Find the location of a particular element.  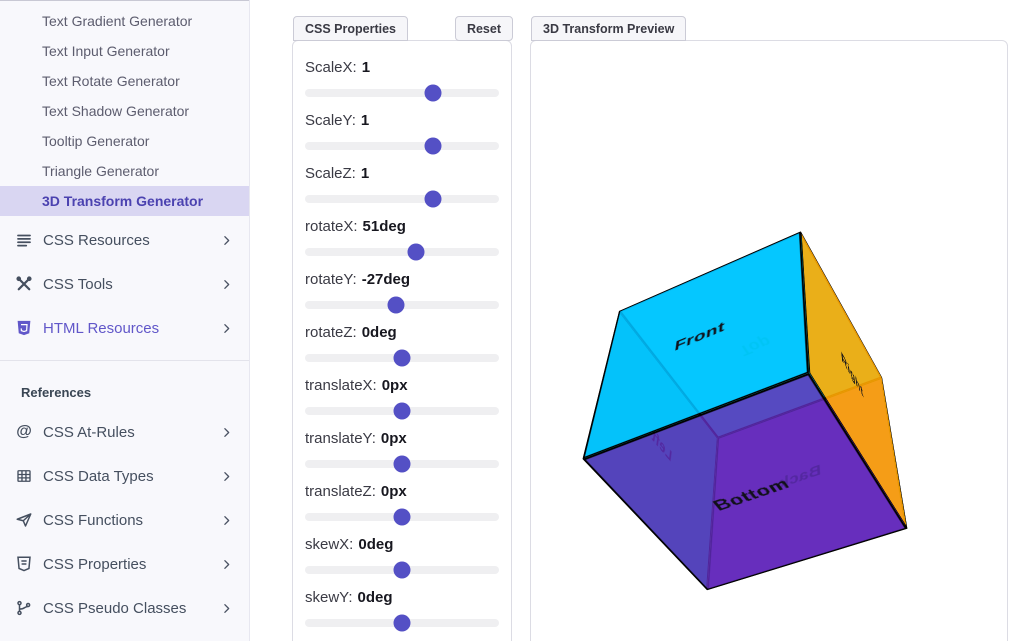

slider-label: rotateX: 51deg is located at coordinates (355, 226).